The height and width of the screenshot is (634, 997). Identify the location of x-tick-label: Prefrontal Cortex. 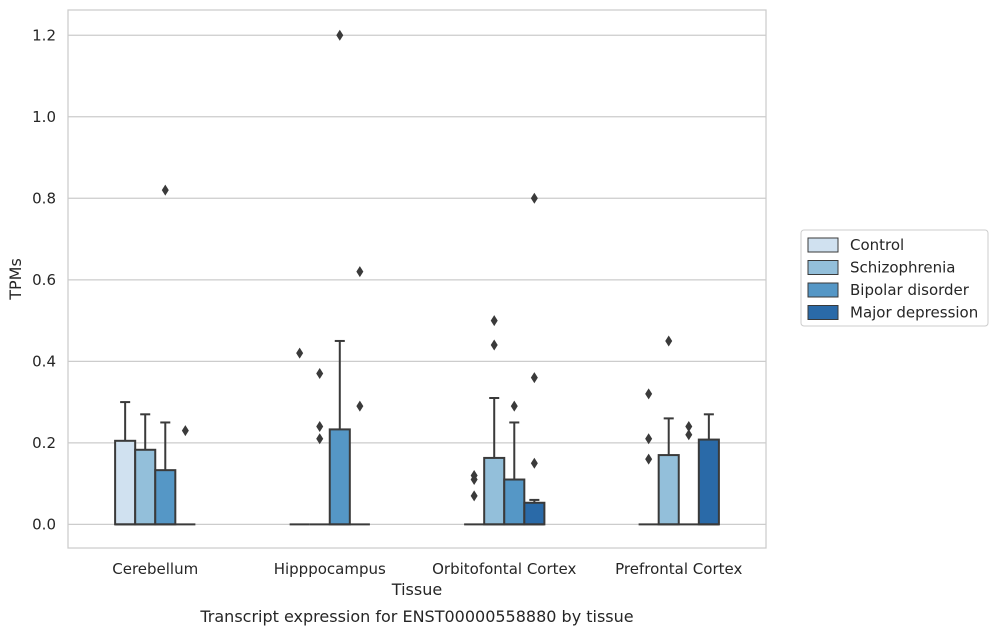
(678, 569).